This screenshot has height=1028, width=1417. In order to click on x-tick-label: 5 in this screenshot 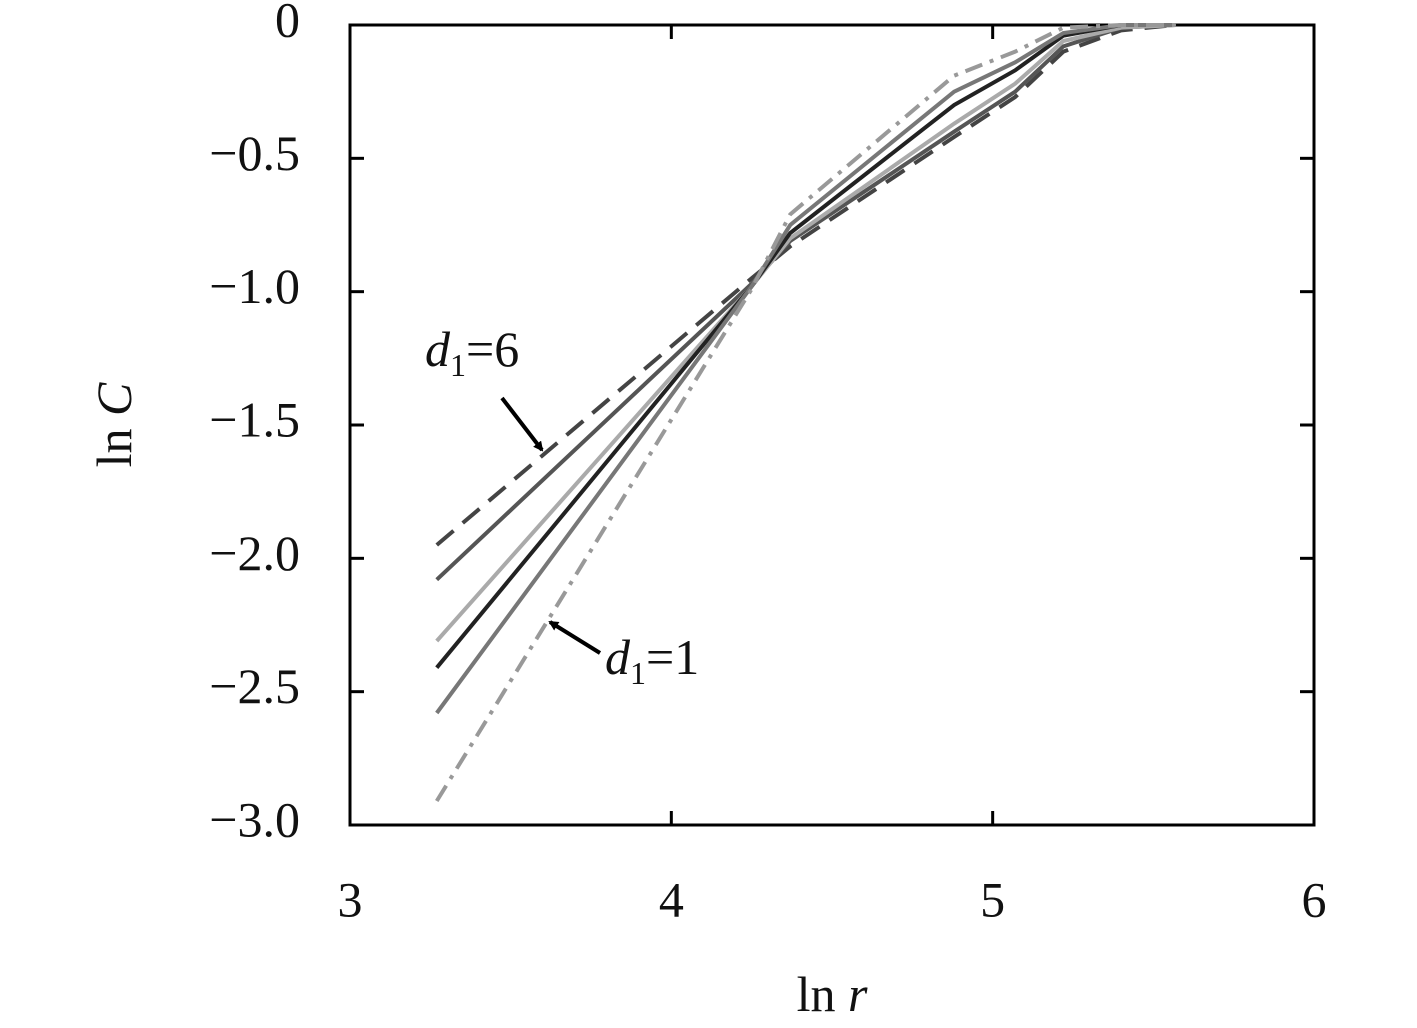, I will do `click(992, 899)`.